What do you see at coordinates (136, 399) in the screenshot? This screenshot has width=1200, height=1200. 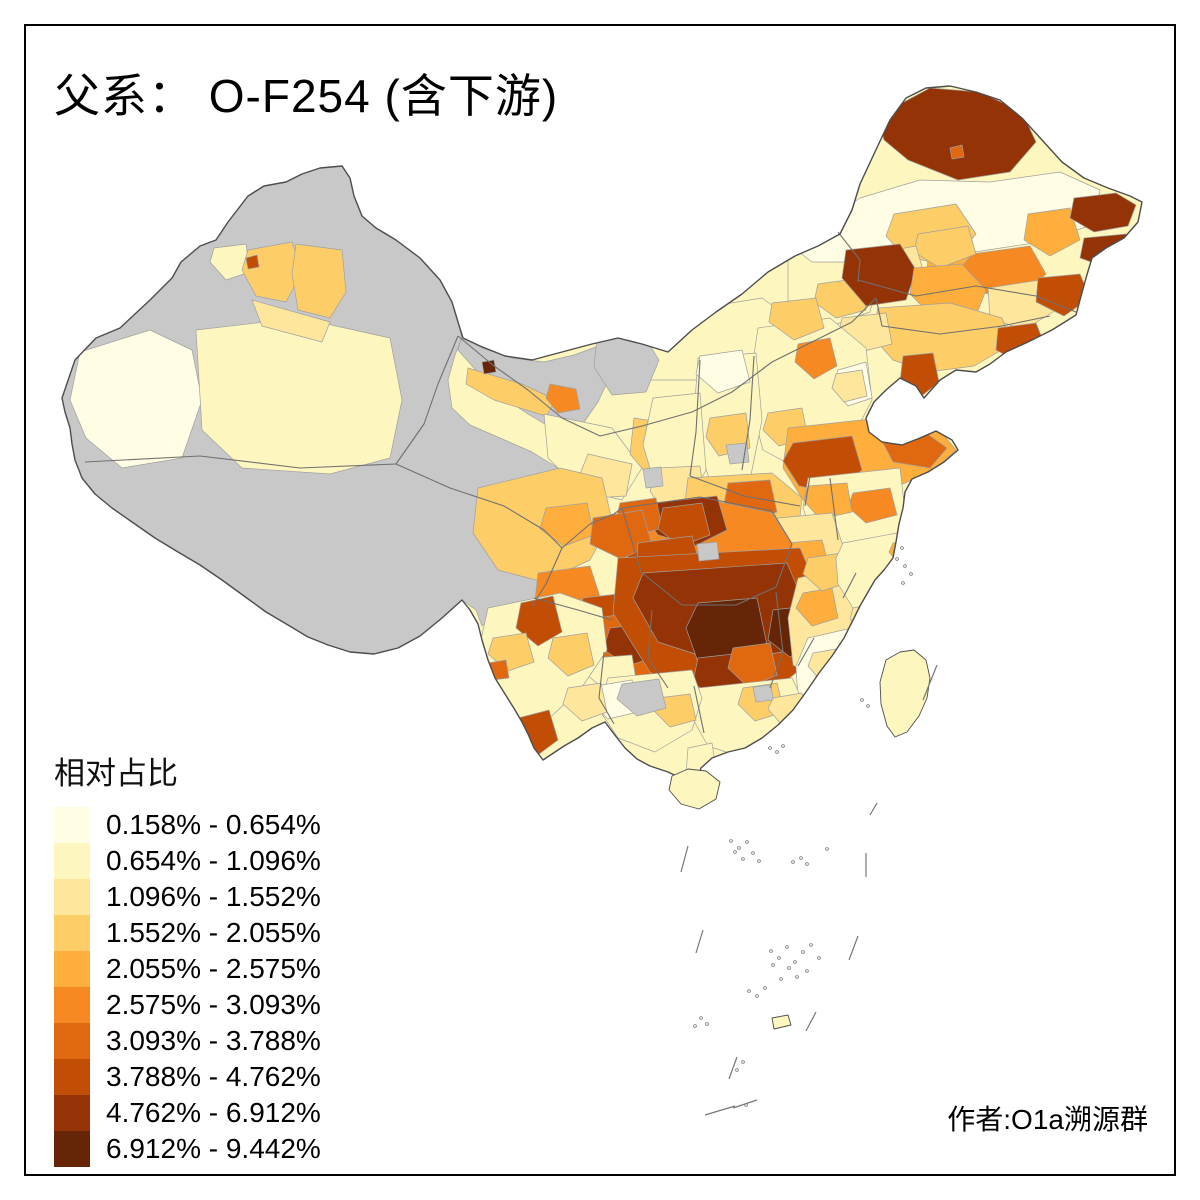 I see `map-region-xj-west-cream` at bounding box center [136, 399].